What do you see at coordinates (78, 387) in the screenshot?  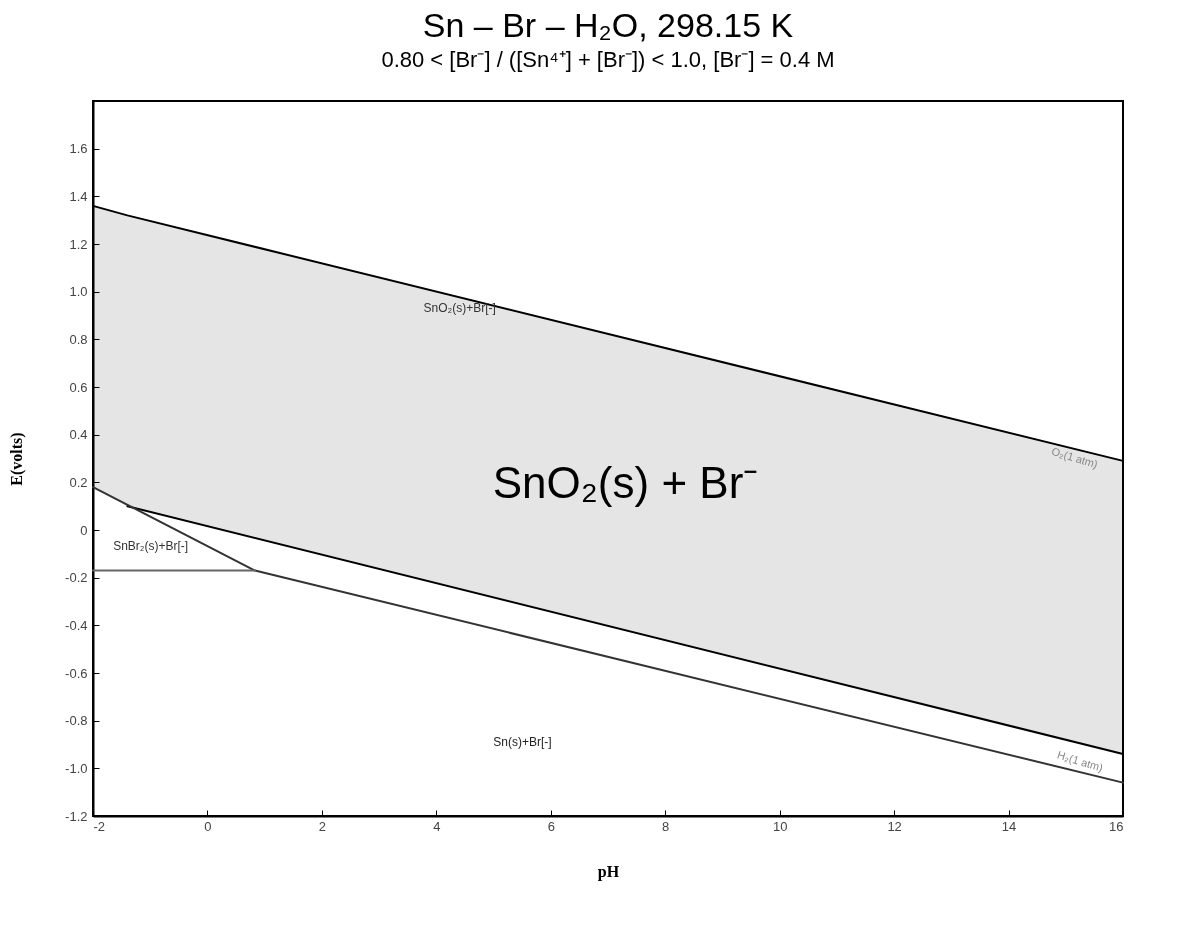 I see `y-tick-label: 0.6` at bounding box center [78, 387].